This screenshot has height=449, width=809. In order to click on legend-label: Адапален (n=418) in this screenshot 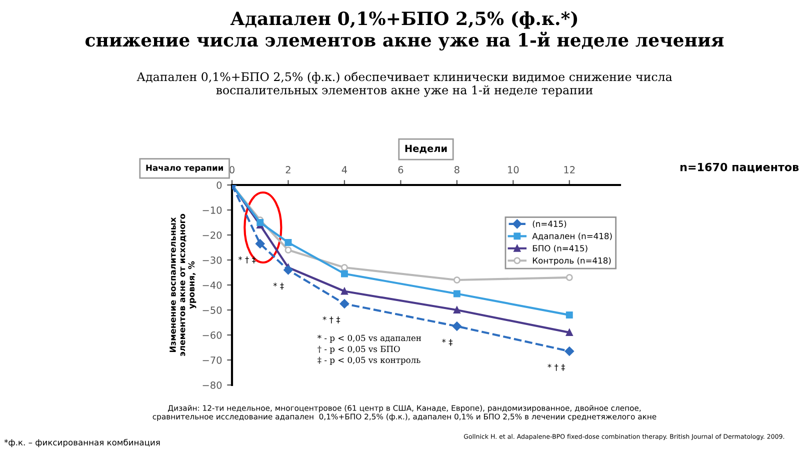, I will do `click(572, 236)`.